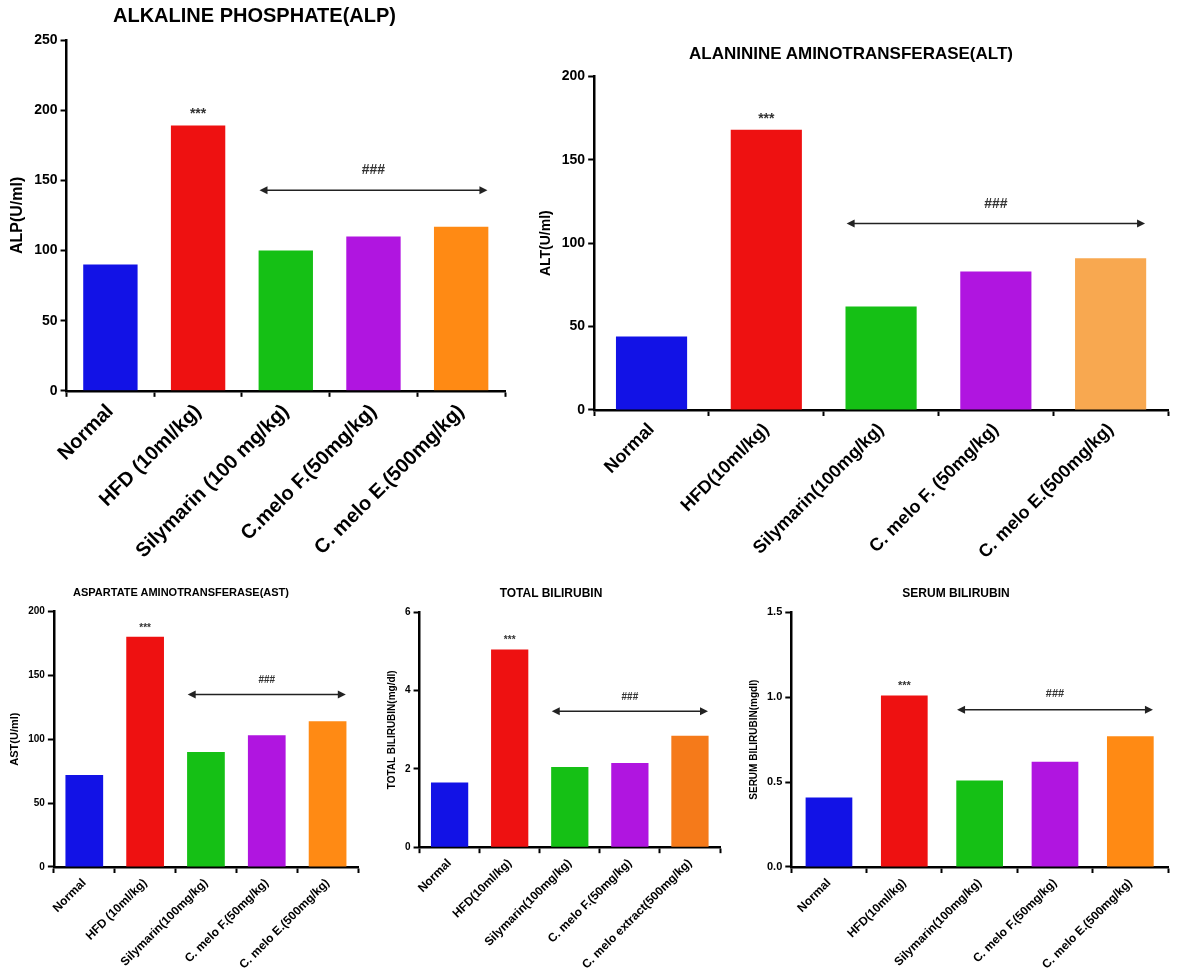 This screenshot has height=979, width=1188. I want to click on y-tick-label: 1.0, so click(774, 696).